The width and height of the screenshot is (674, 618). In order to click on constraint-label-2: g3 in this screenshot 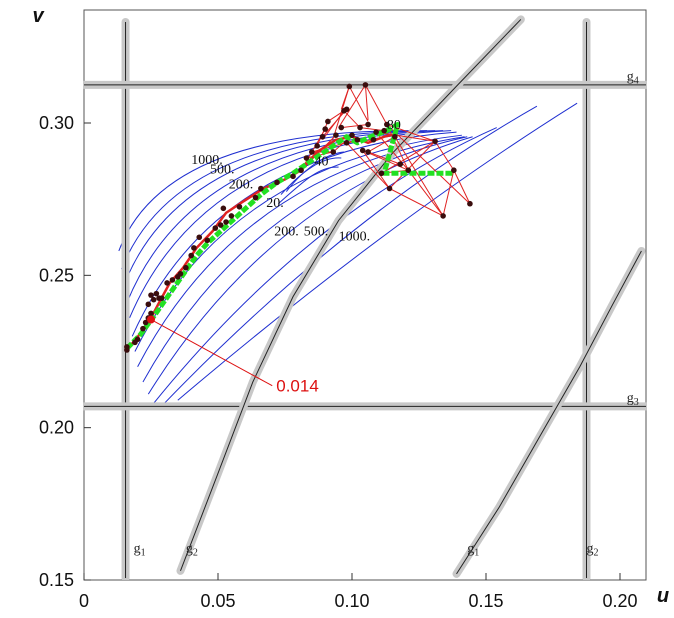, I will do `click(633, 399)`.